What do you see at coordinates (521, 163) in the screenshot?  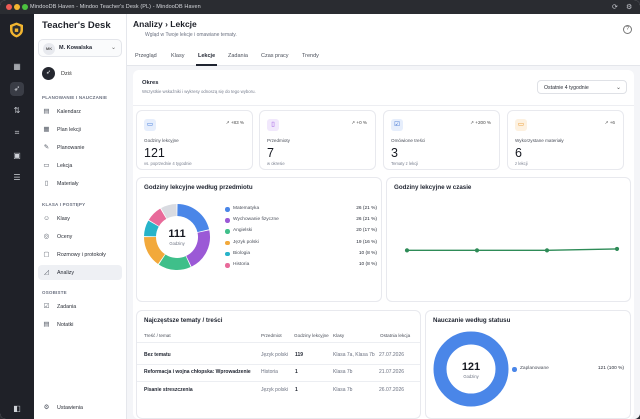 I see `stat-note: z lekcji` at bounding box center [521, 163].